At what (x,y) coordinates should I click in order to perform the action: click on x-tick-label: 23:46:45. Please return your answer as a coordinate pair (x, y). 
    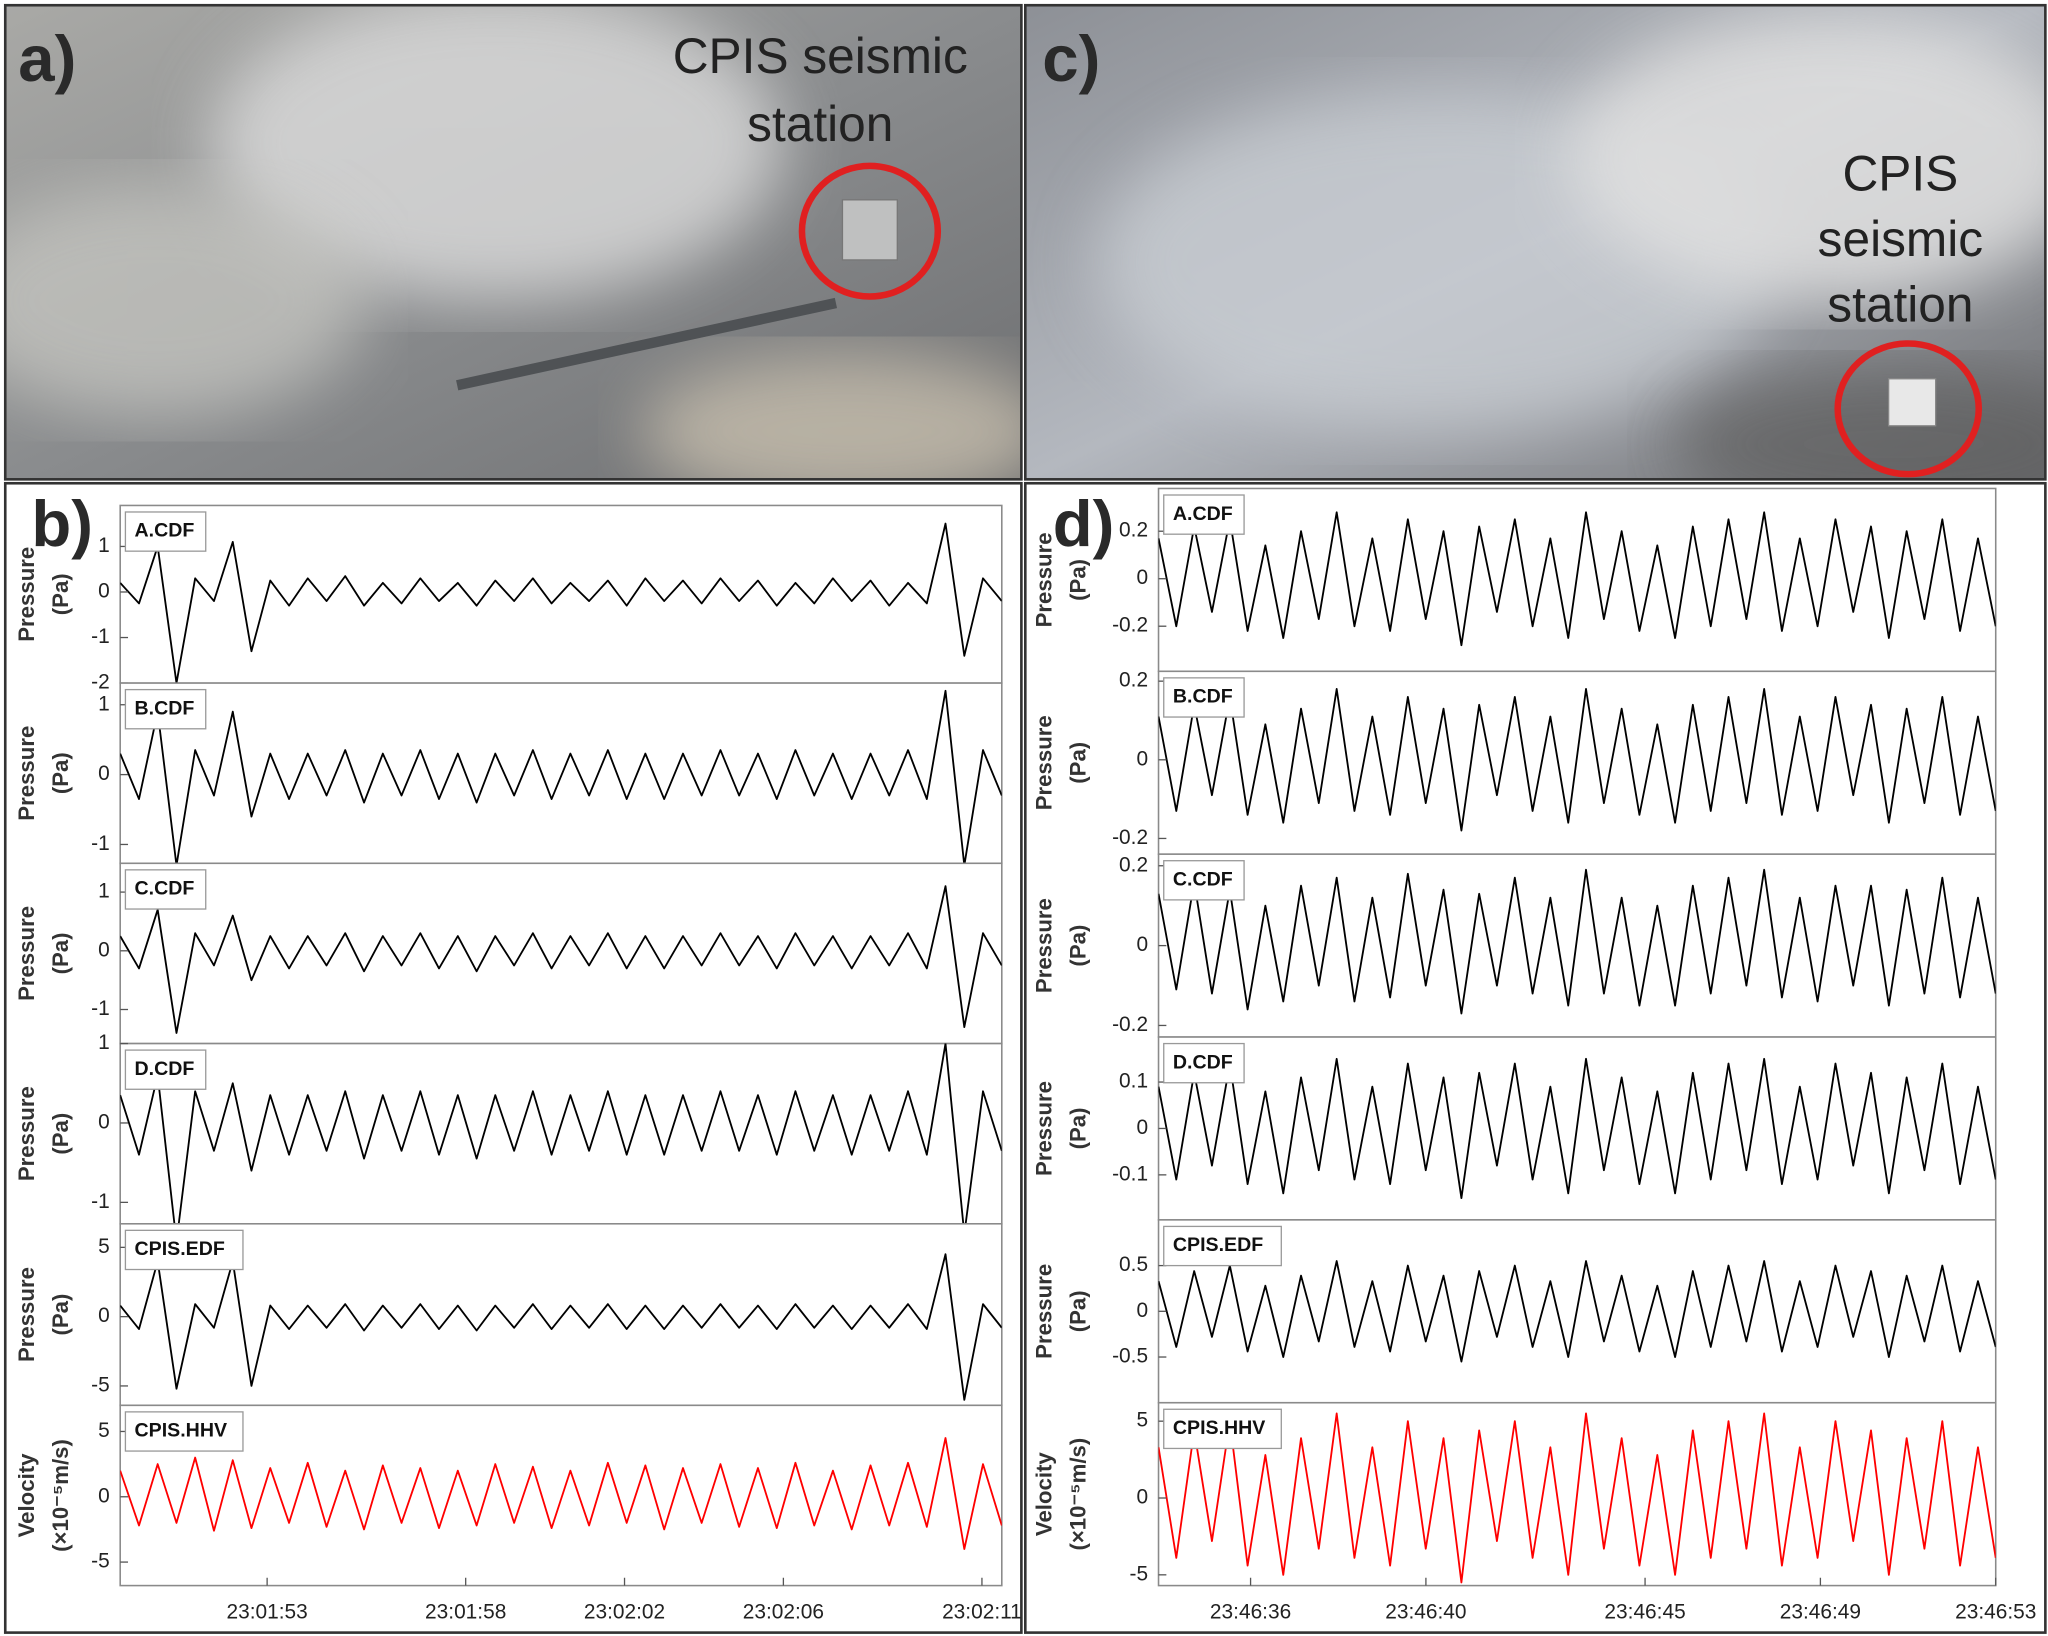
    Looking at the image, I should click on (1644, 1612).